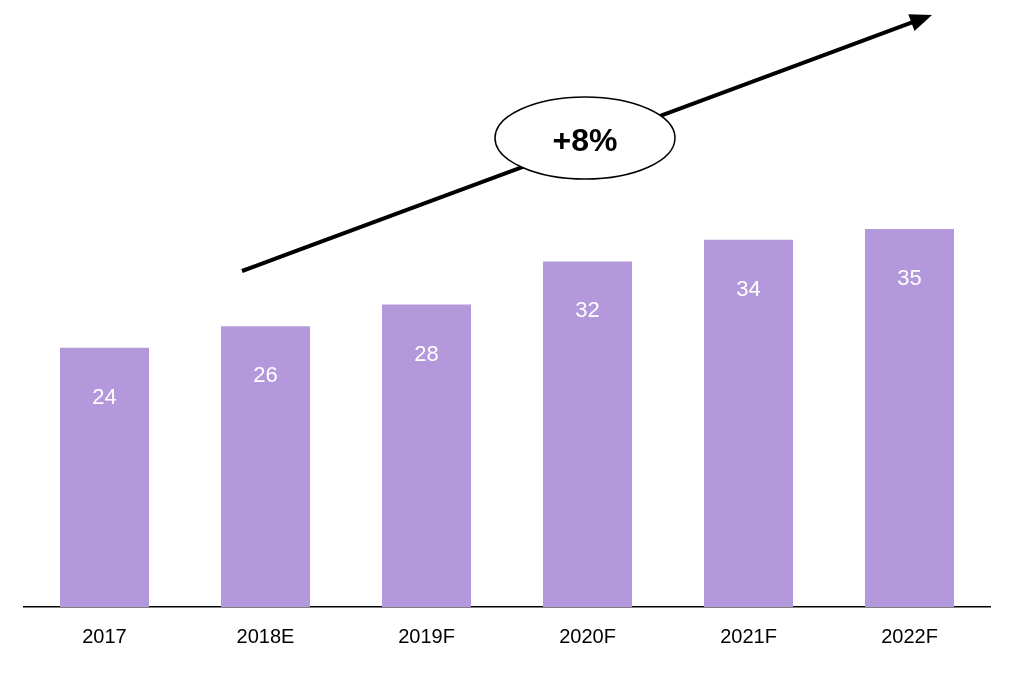 The image size is (1015, 697). I want to click on data-label: 26, so click(265, 375).